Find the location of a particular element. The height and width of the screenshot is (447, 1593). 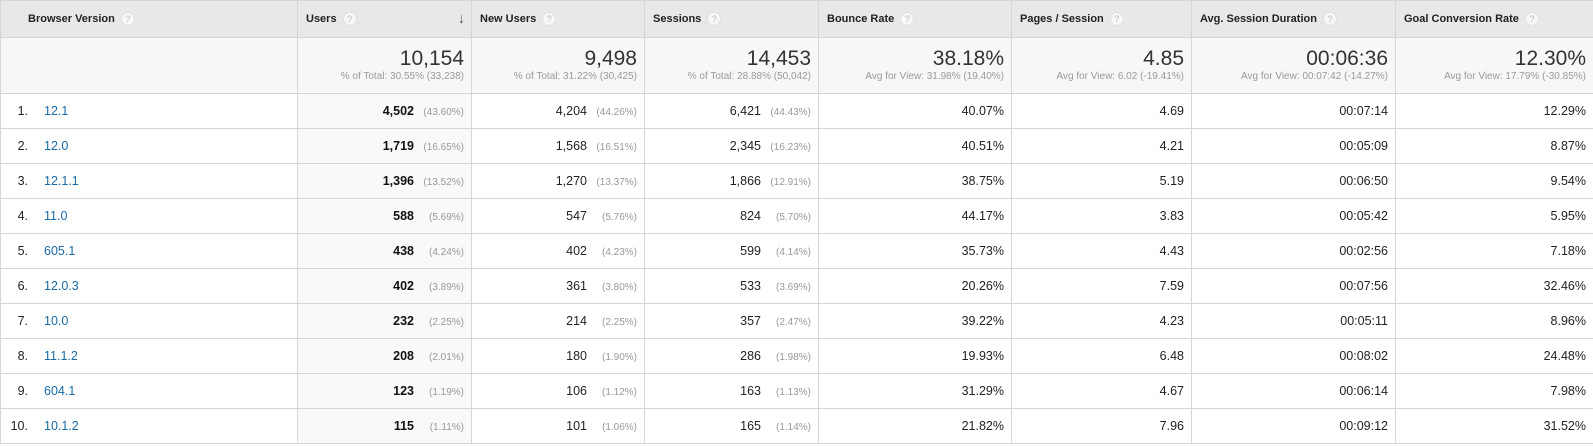

col-new-users: New Users? is located at coordinates (558, 19).